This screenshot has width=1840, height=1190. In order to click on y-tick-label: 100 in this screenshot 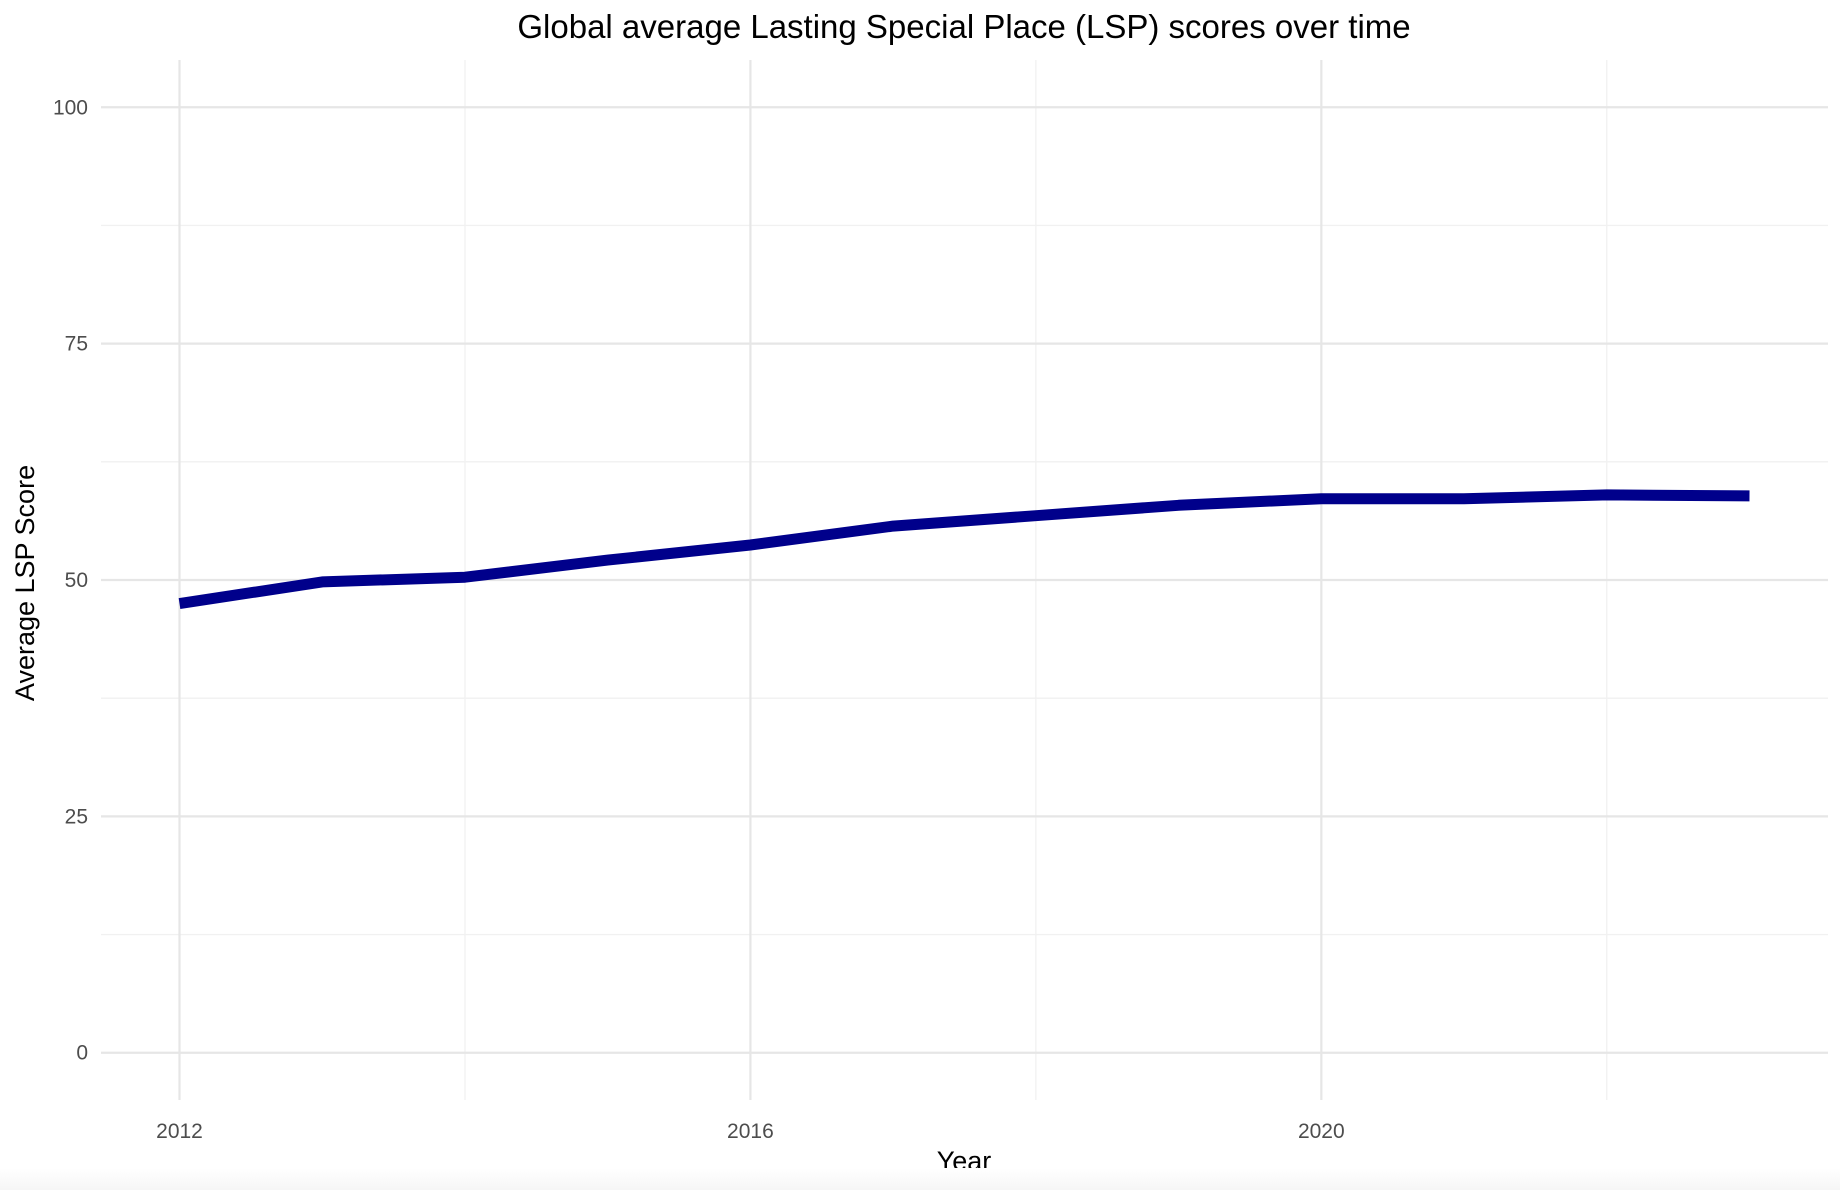, I will do `click(70, 107)`.